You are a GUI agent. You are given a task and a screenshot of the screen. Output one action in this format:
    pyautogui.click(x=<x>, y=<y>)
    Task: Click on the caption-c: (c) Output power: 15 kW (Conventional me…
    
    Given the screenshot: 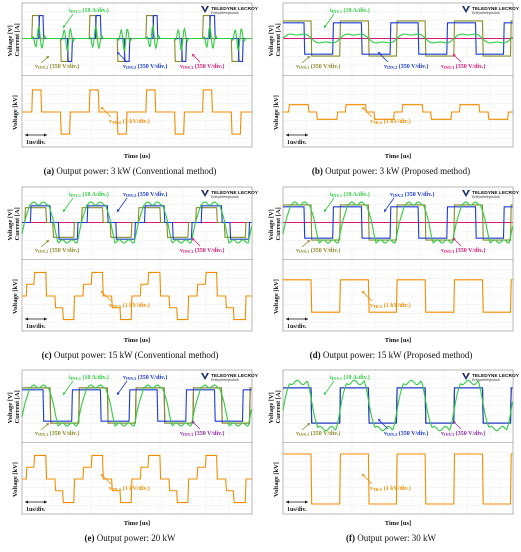 What is the action you would take?
    pyautogui.click(x=130, y=355)
    